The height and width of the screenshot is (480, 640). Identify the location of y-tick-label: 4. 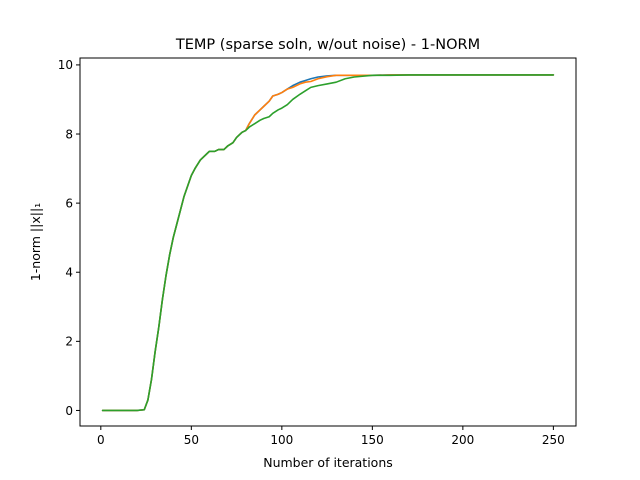
(69, 273).